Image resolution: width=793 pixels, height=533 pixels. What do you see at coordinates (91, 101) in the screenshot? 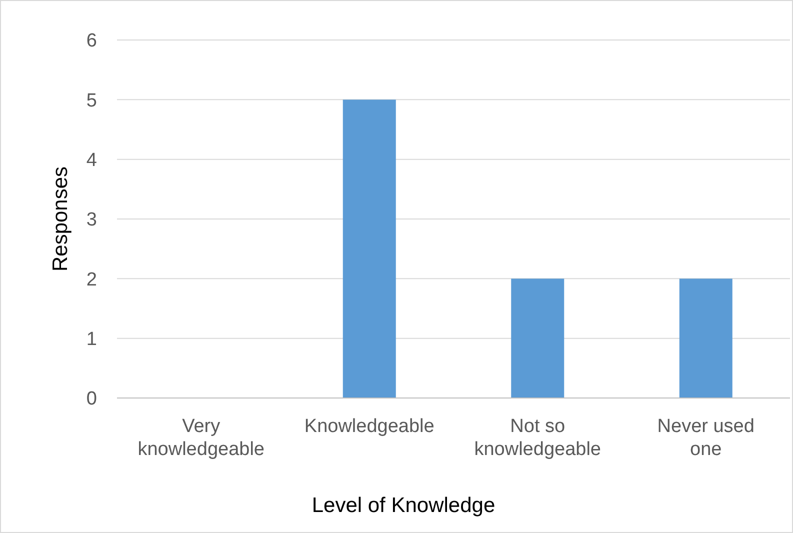
I see `y-tick-label: 5` at bounding box center [91, 101].